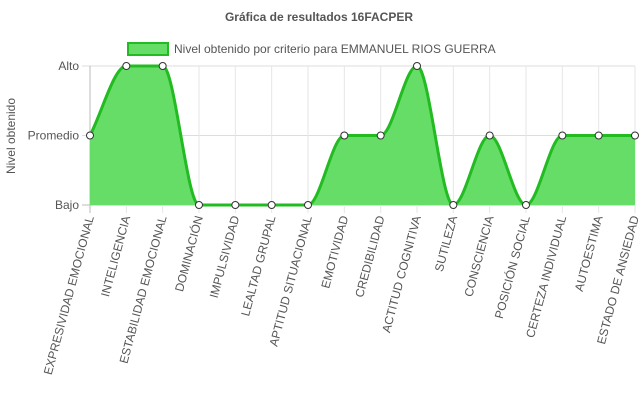 Image resolution: width=639 pixels, height=411 pixels. Describe the element at coordinates (68, 66) in the screenshot. I see `y-tick-label: Alto` at that location.